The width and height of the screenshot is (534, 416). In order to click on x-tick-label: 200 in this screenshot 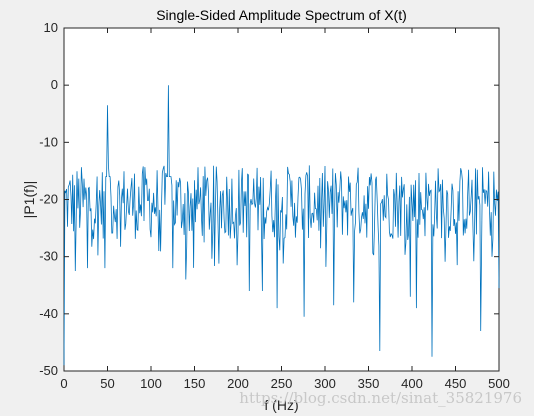, I will do `click(238, 383)`.